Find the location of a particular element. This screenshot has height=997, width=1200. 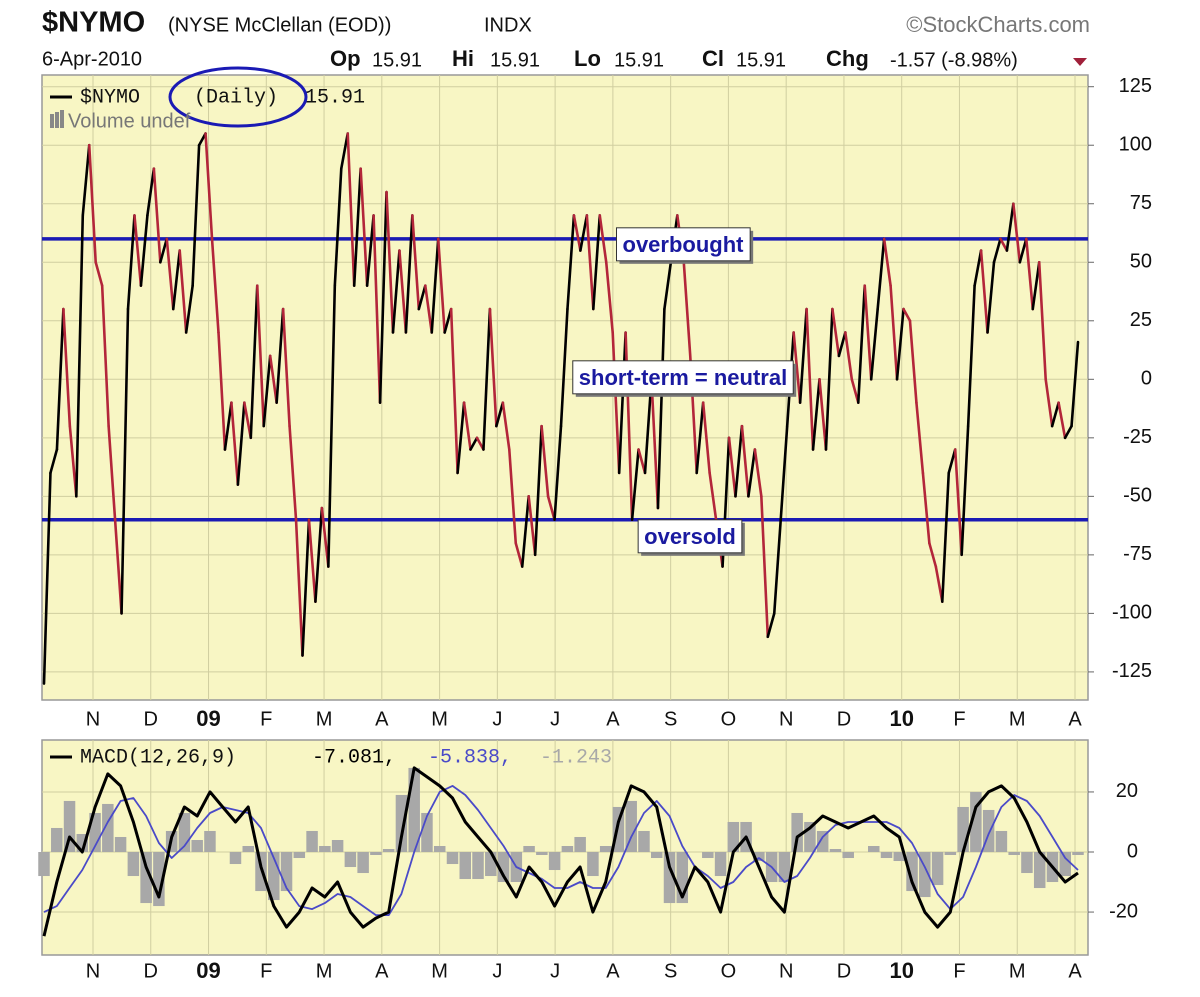

x-tick-label: M is located at coordinates (439, 971).